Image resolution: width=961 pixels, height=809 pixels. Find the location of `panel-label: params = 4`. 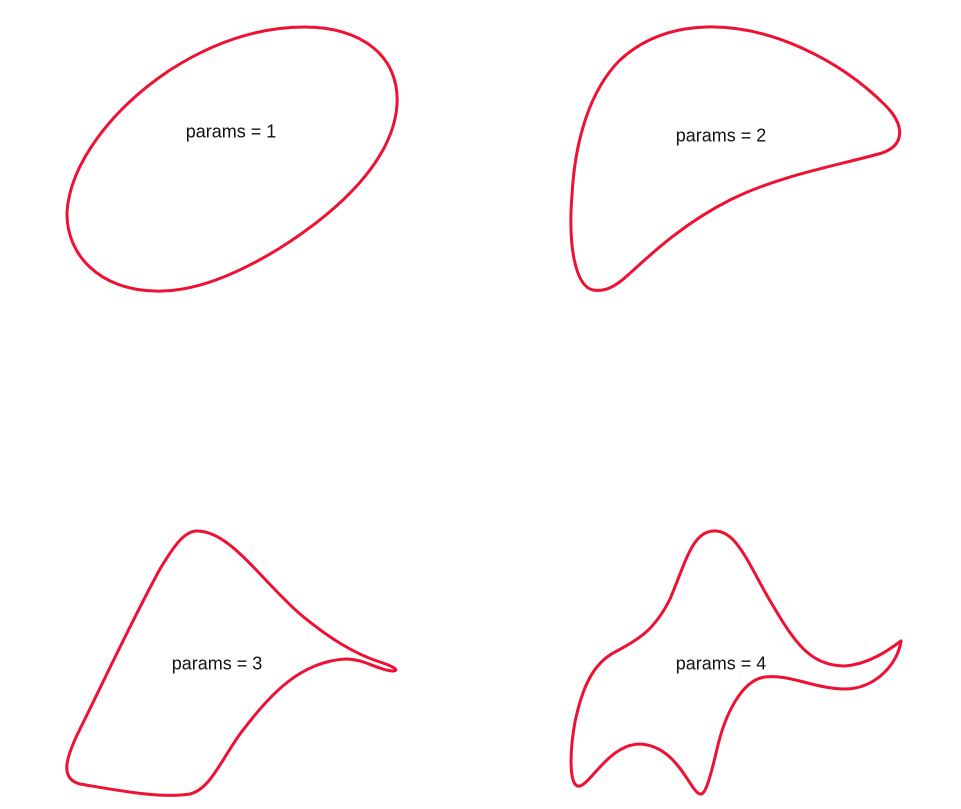

panel-label: params = 4 is located at coordinates (721, 663).